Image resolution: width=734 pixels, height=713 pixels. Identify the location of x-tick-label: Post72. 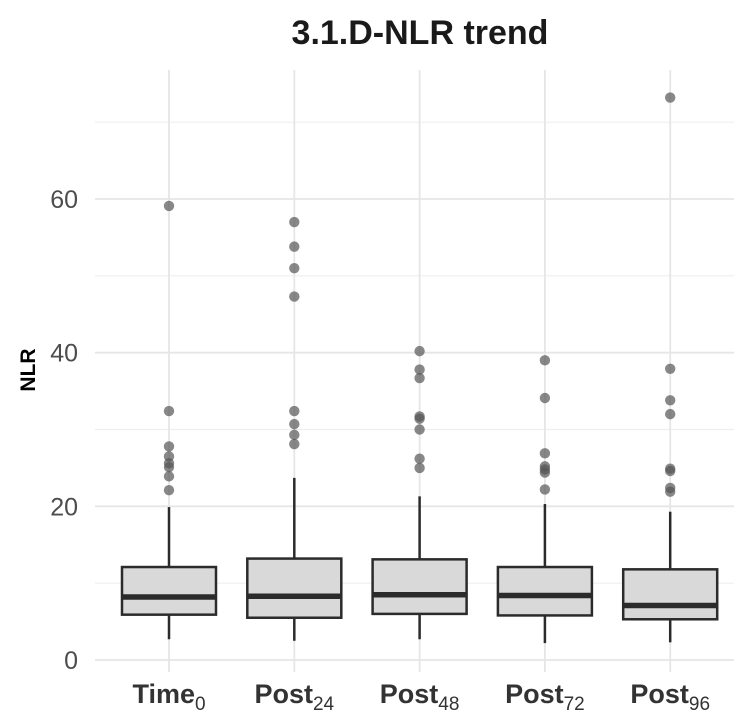
(545, 696).